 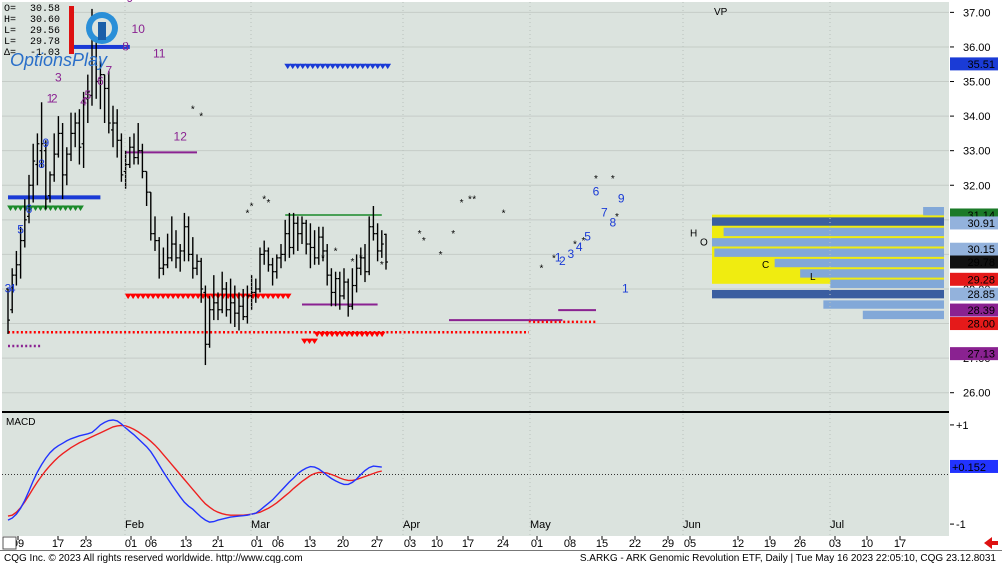 What do you see at coordinates (977, 13) in the screenshot?
I see `y-tick-label: 37.00` at bounding box center [977, 13].